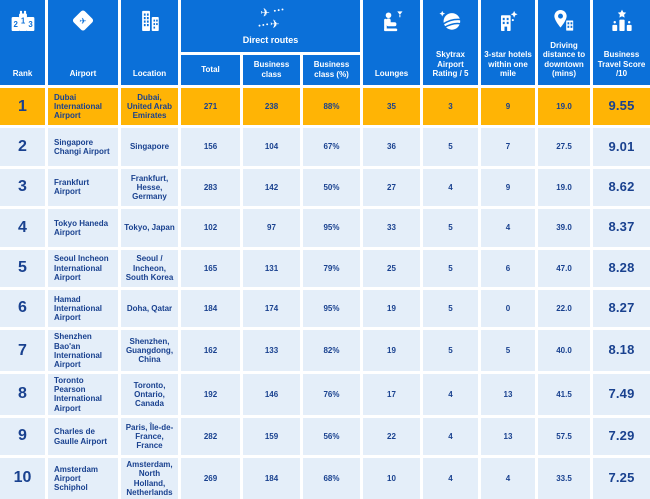 The image size is (650, 499). I want to click on business-class-pct-cell: 67%, so click(331, 147).